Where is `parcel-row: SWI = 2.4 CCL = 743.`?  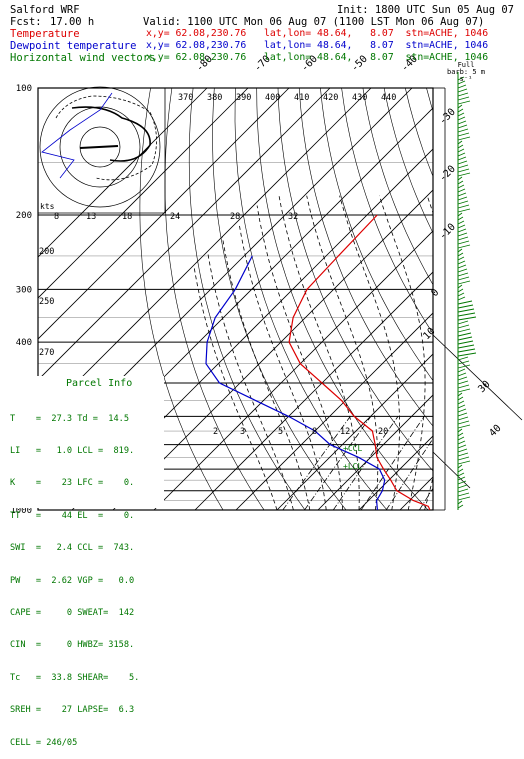 parcel-row: SWI = 2.4 CCL = 743. is located at coordinates (74, 548).